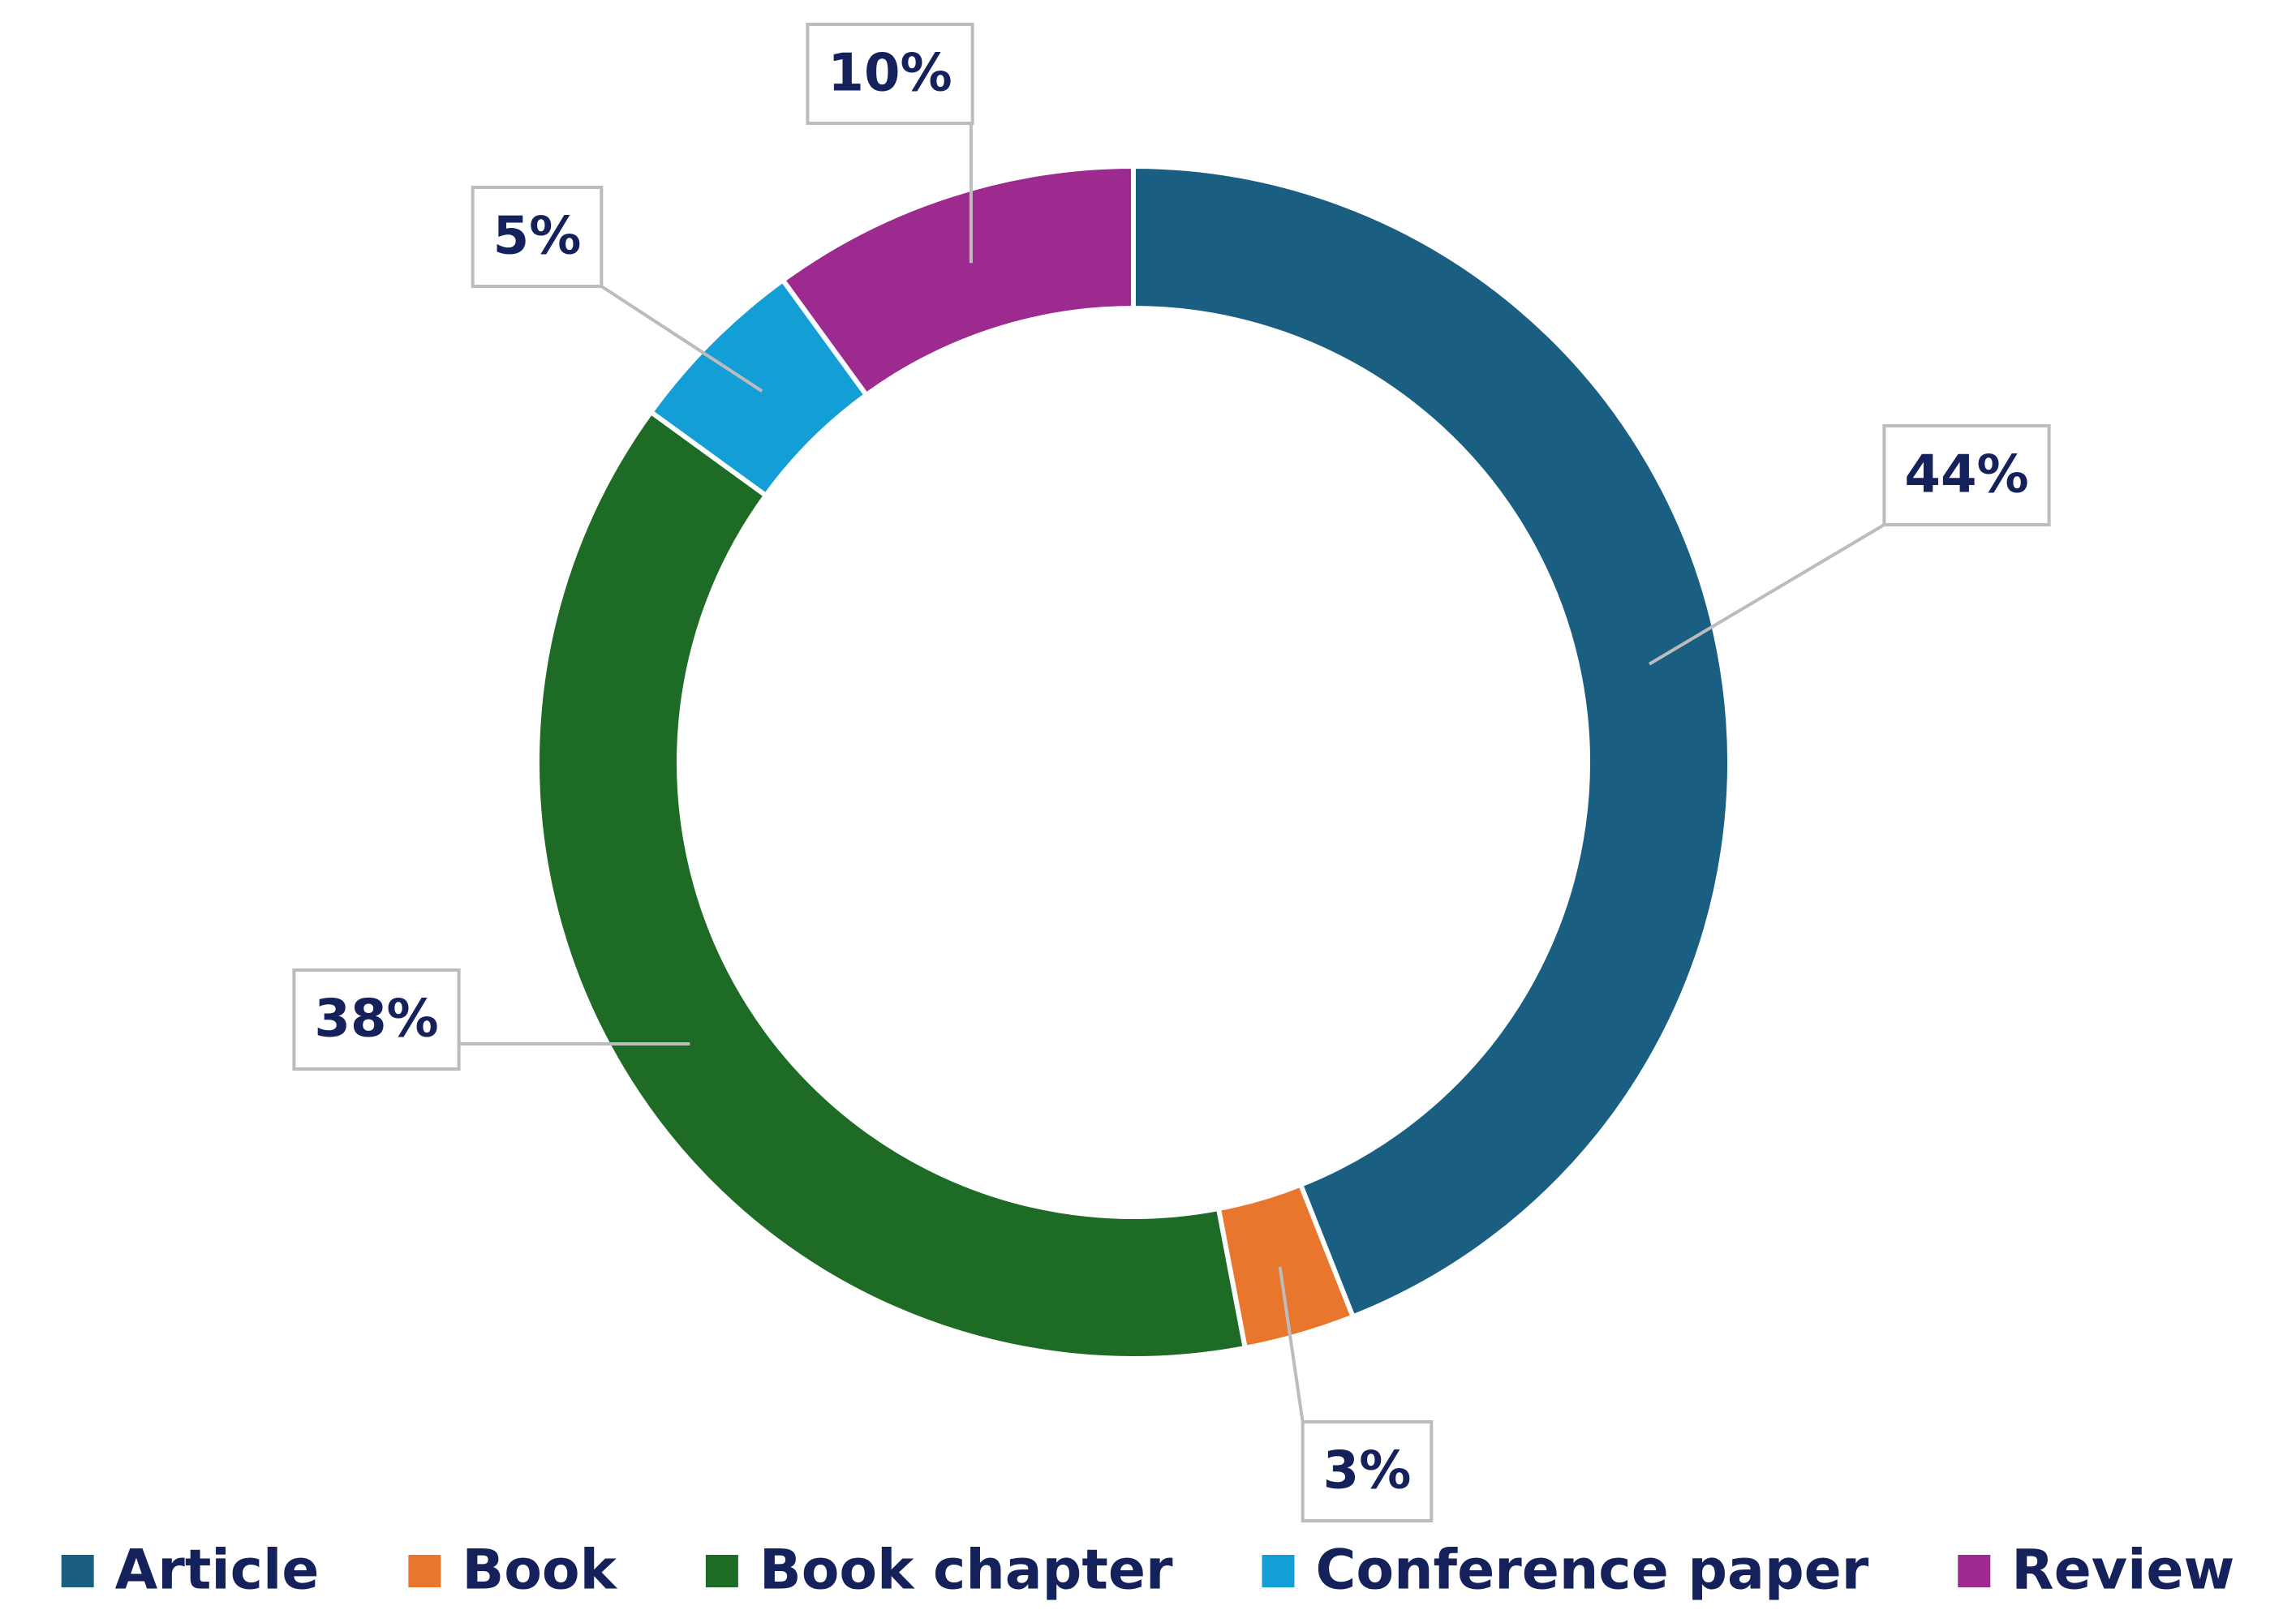  What do you see at coordinates (539, 1571) in the screenshot?
I see `legend-label: Book` at bounding box center [539, 1571].